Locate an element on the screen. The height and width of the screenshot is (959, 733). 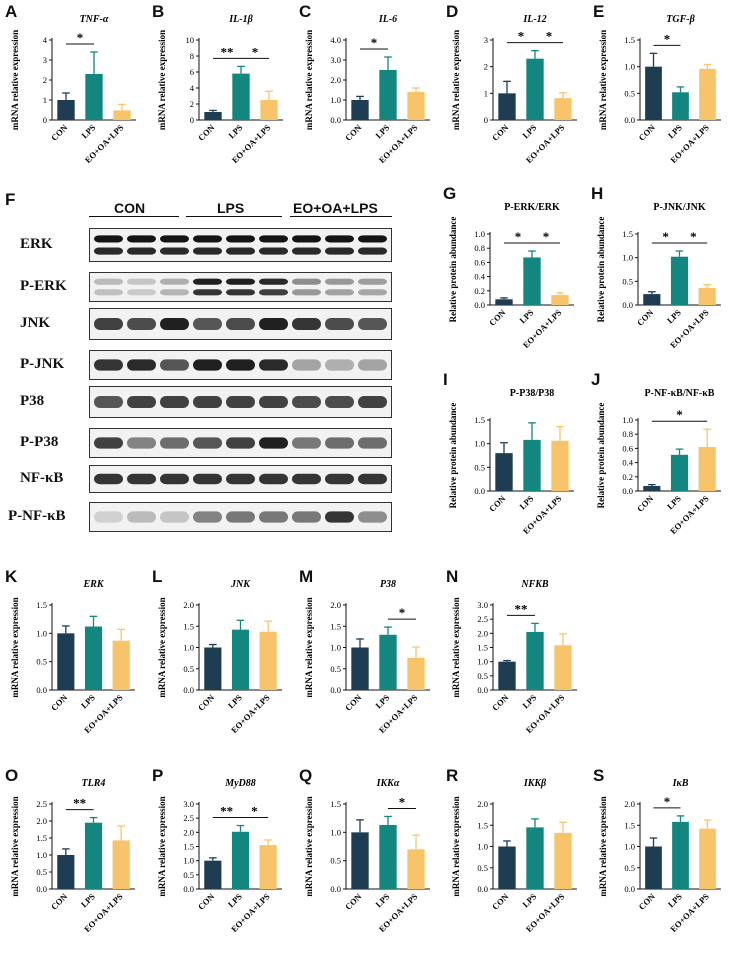
blot-row-label: P-ERK is located at coordinates (43, 286).